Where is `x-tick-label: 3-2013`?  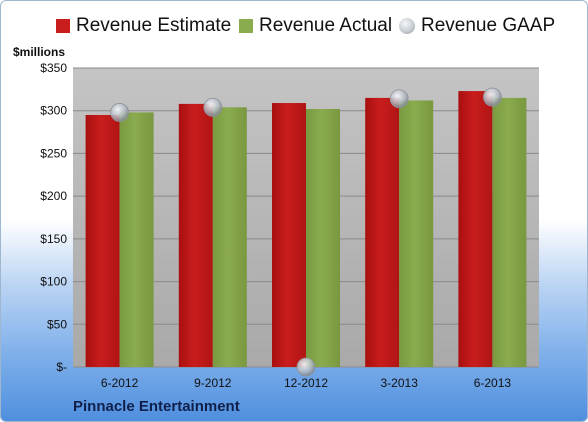
x-tick-label: 3-2013 is located at coordinates (400, 383).